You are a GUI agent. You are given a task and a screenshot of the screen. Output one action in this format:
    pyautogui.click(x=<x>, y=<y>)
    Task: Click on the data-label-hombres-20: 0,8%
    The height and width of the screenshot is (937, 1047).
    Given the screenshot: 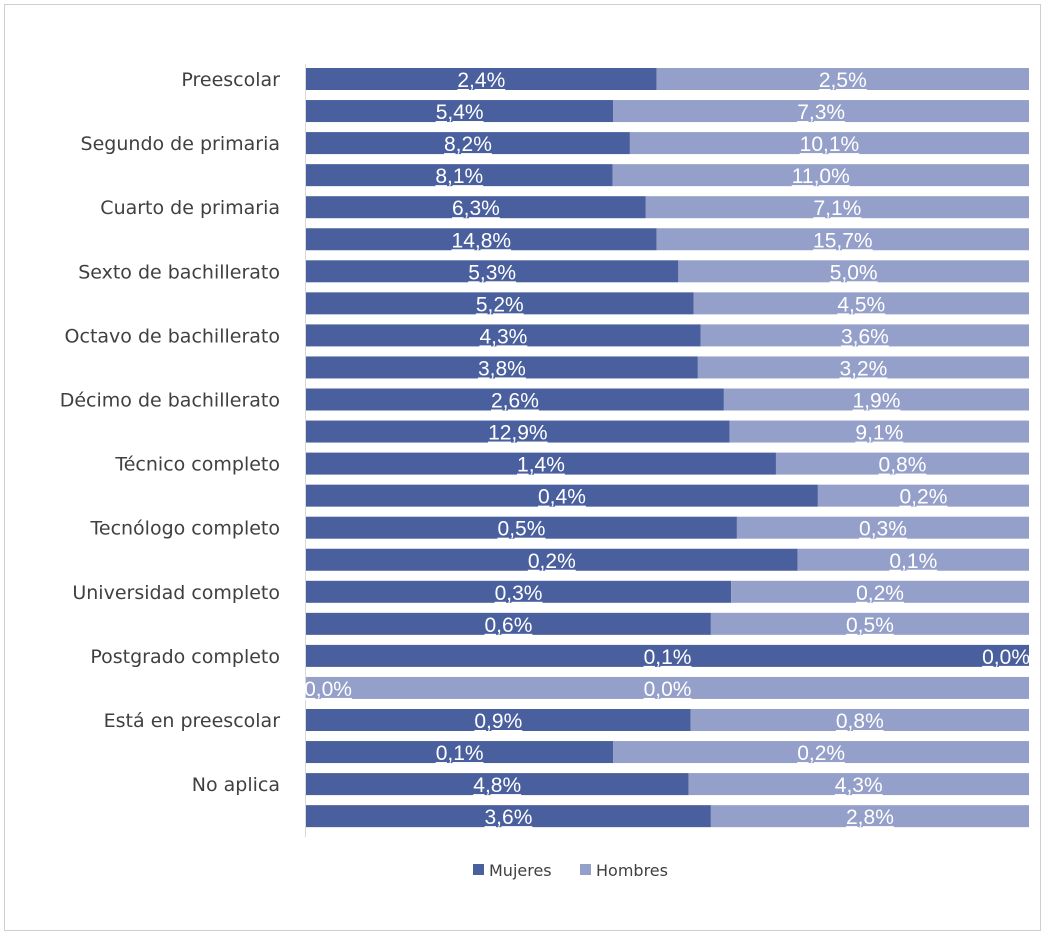 What is the action you would take?
    pyautogui.click(x=860, y=721)
    